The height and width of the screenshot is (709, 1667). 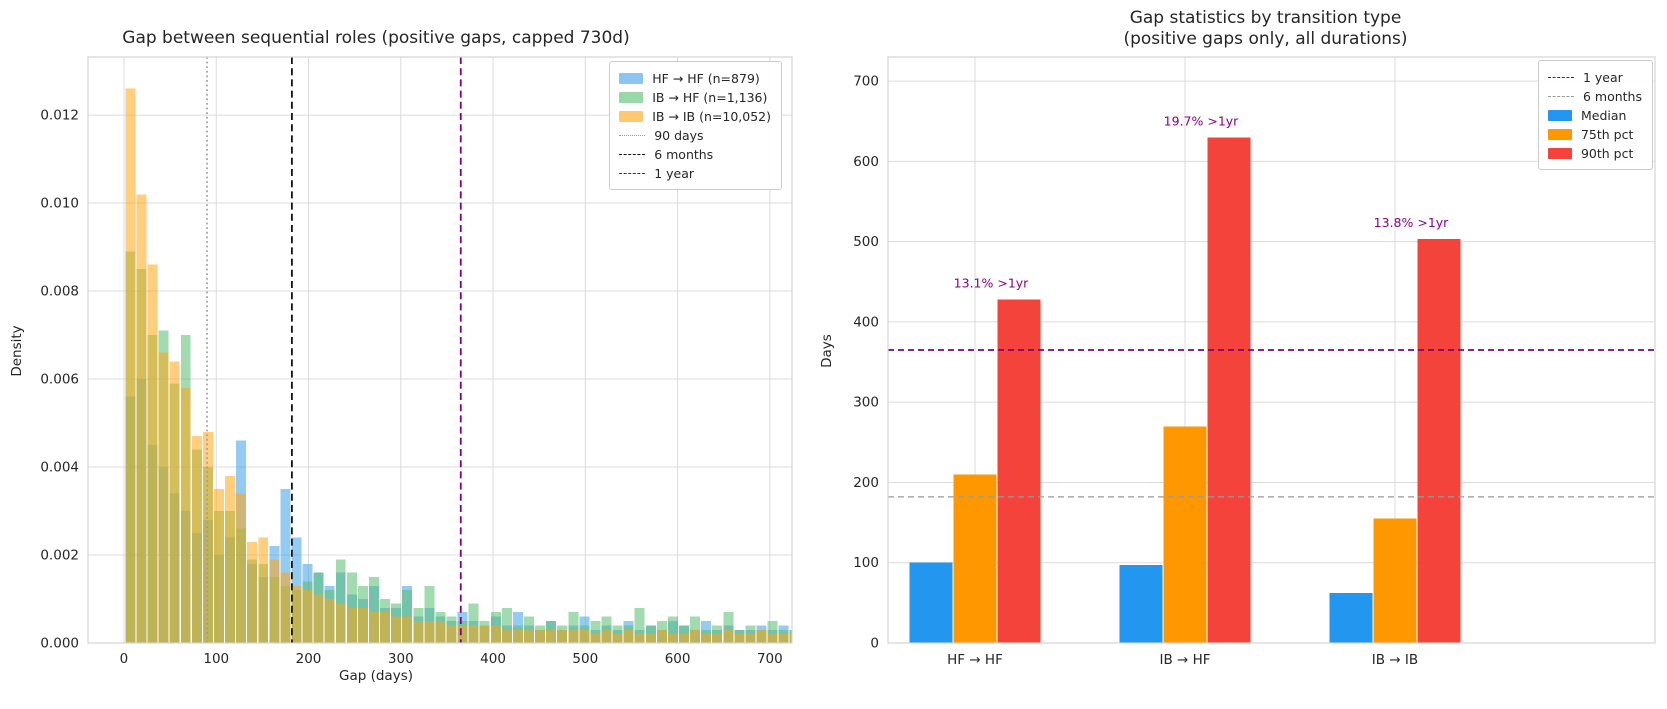 I want to click on legend-item: IB → HF (n=1,136), so click(x=695, y=97).